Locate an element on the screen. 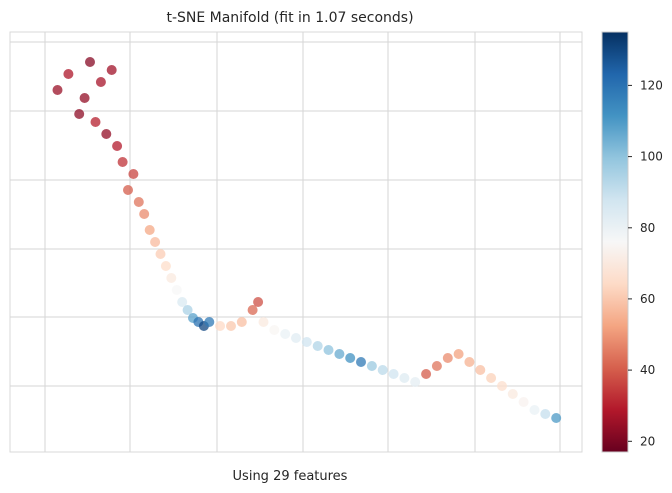 This screenshot has width=672, height=493. colorbar-tick-label: 100 is located at coordinates (651, 157).